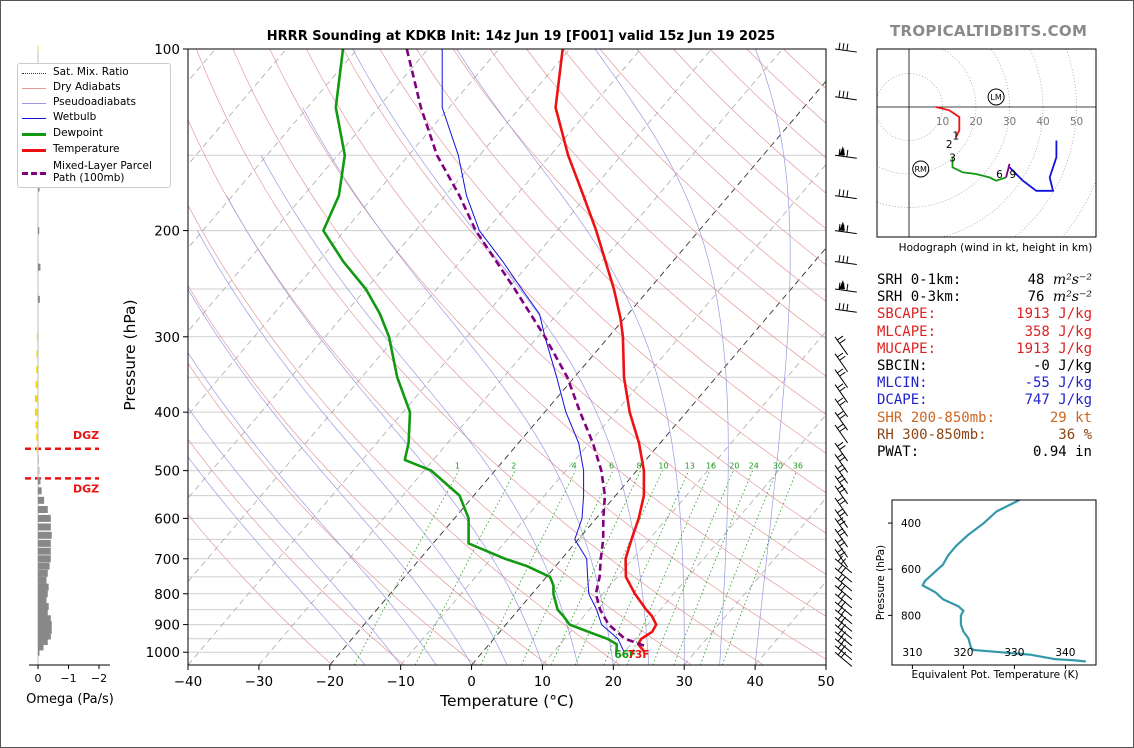 Image resolution: width=1134 pixels, height=748 pixels. Describe the element at coordinates (542, 682) in the screenshot. I see `x-tick-label: 10` at that location.